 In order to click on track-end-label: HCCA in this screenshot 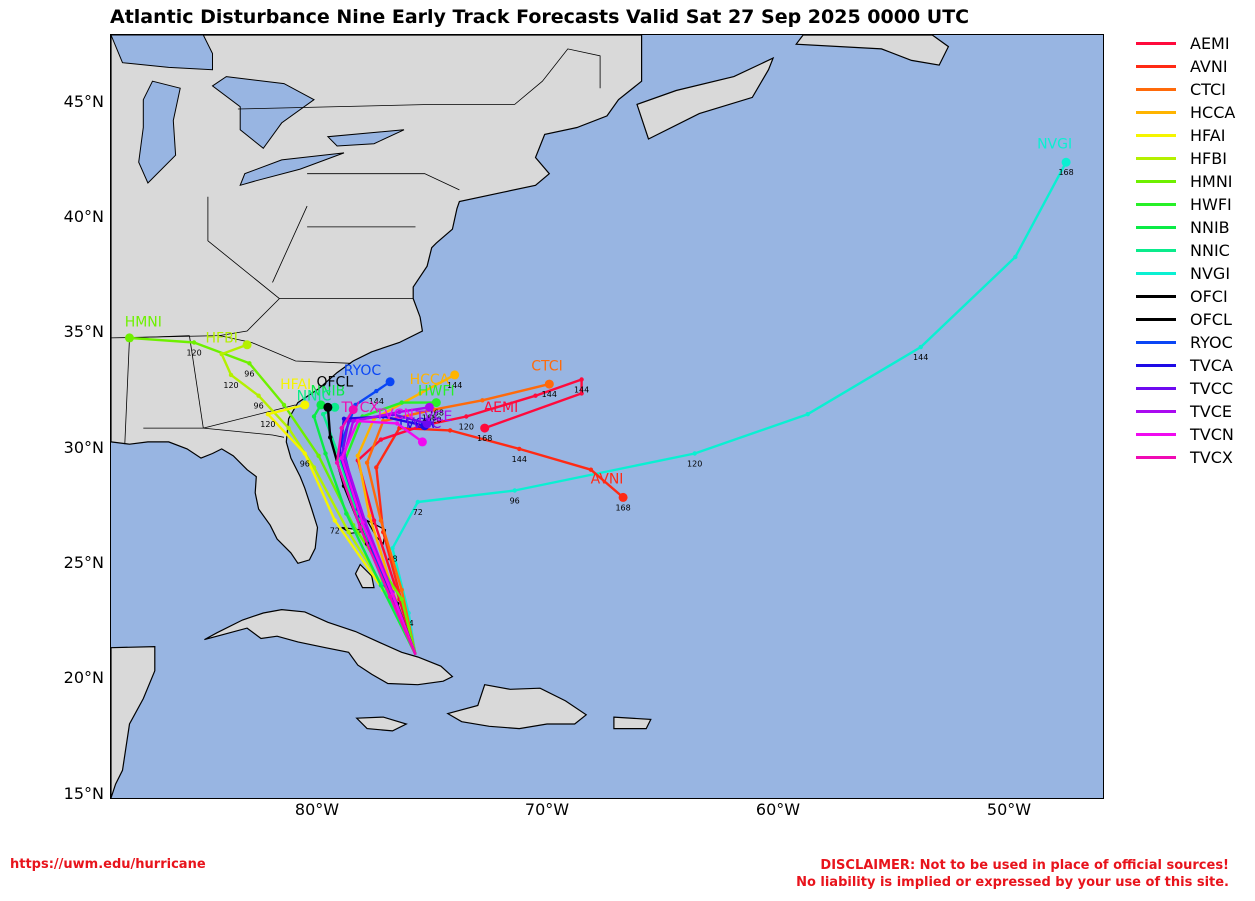, I will do `click(430, 380)`.